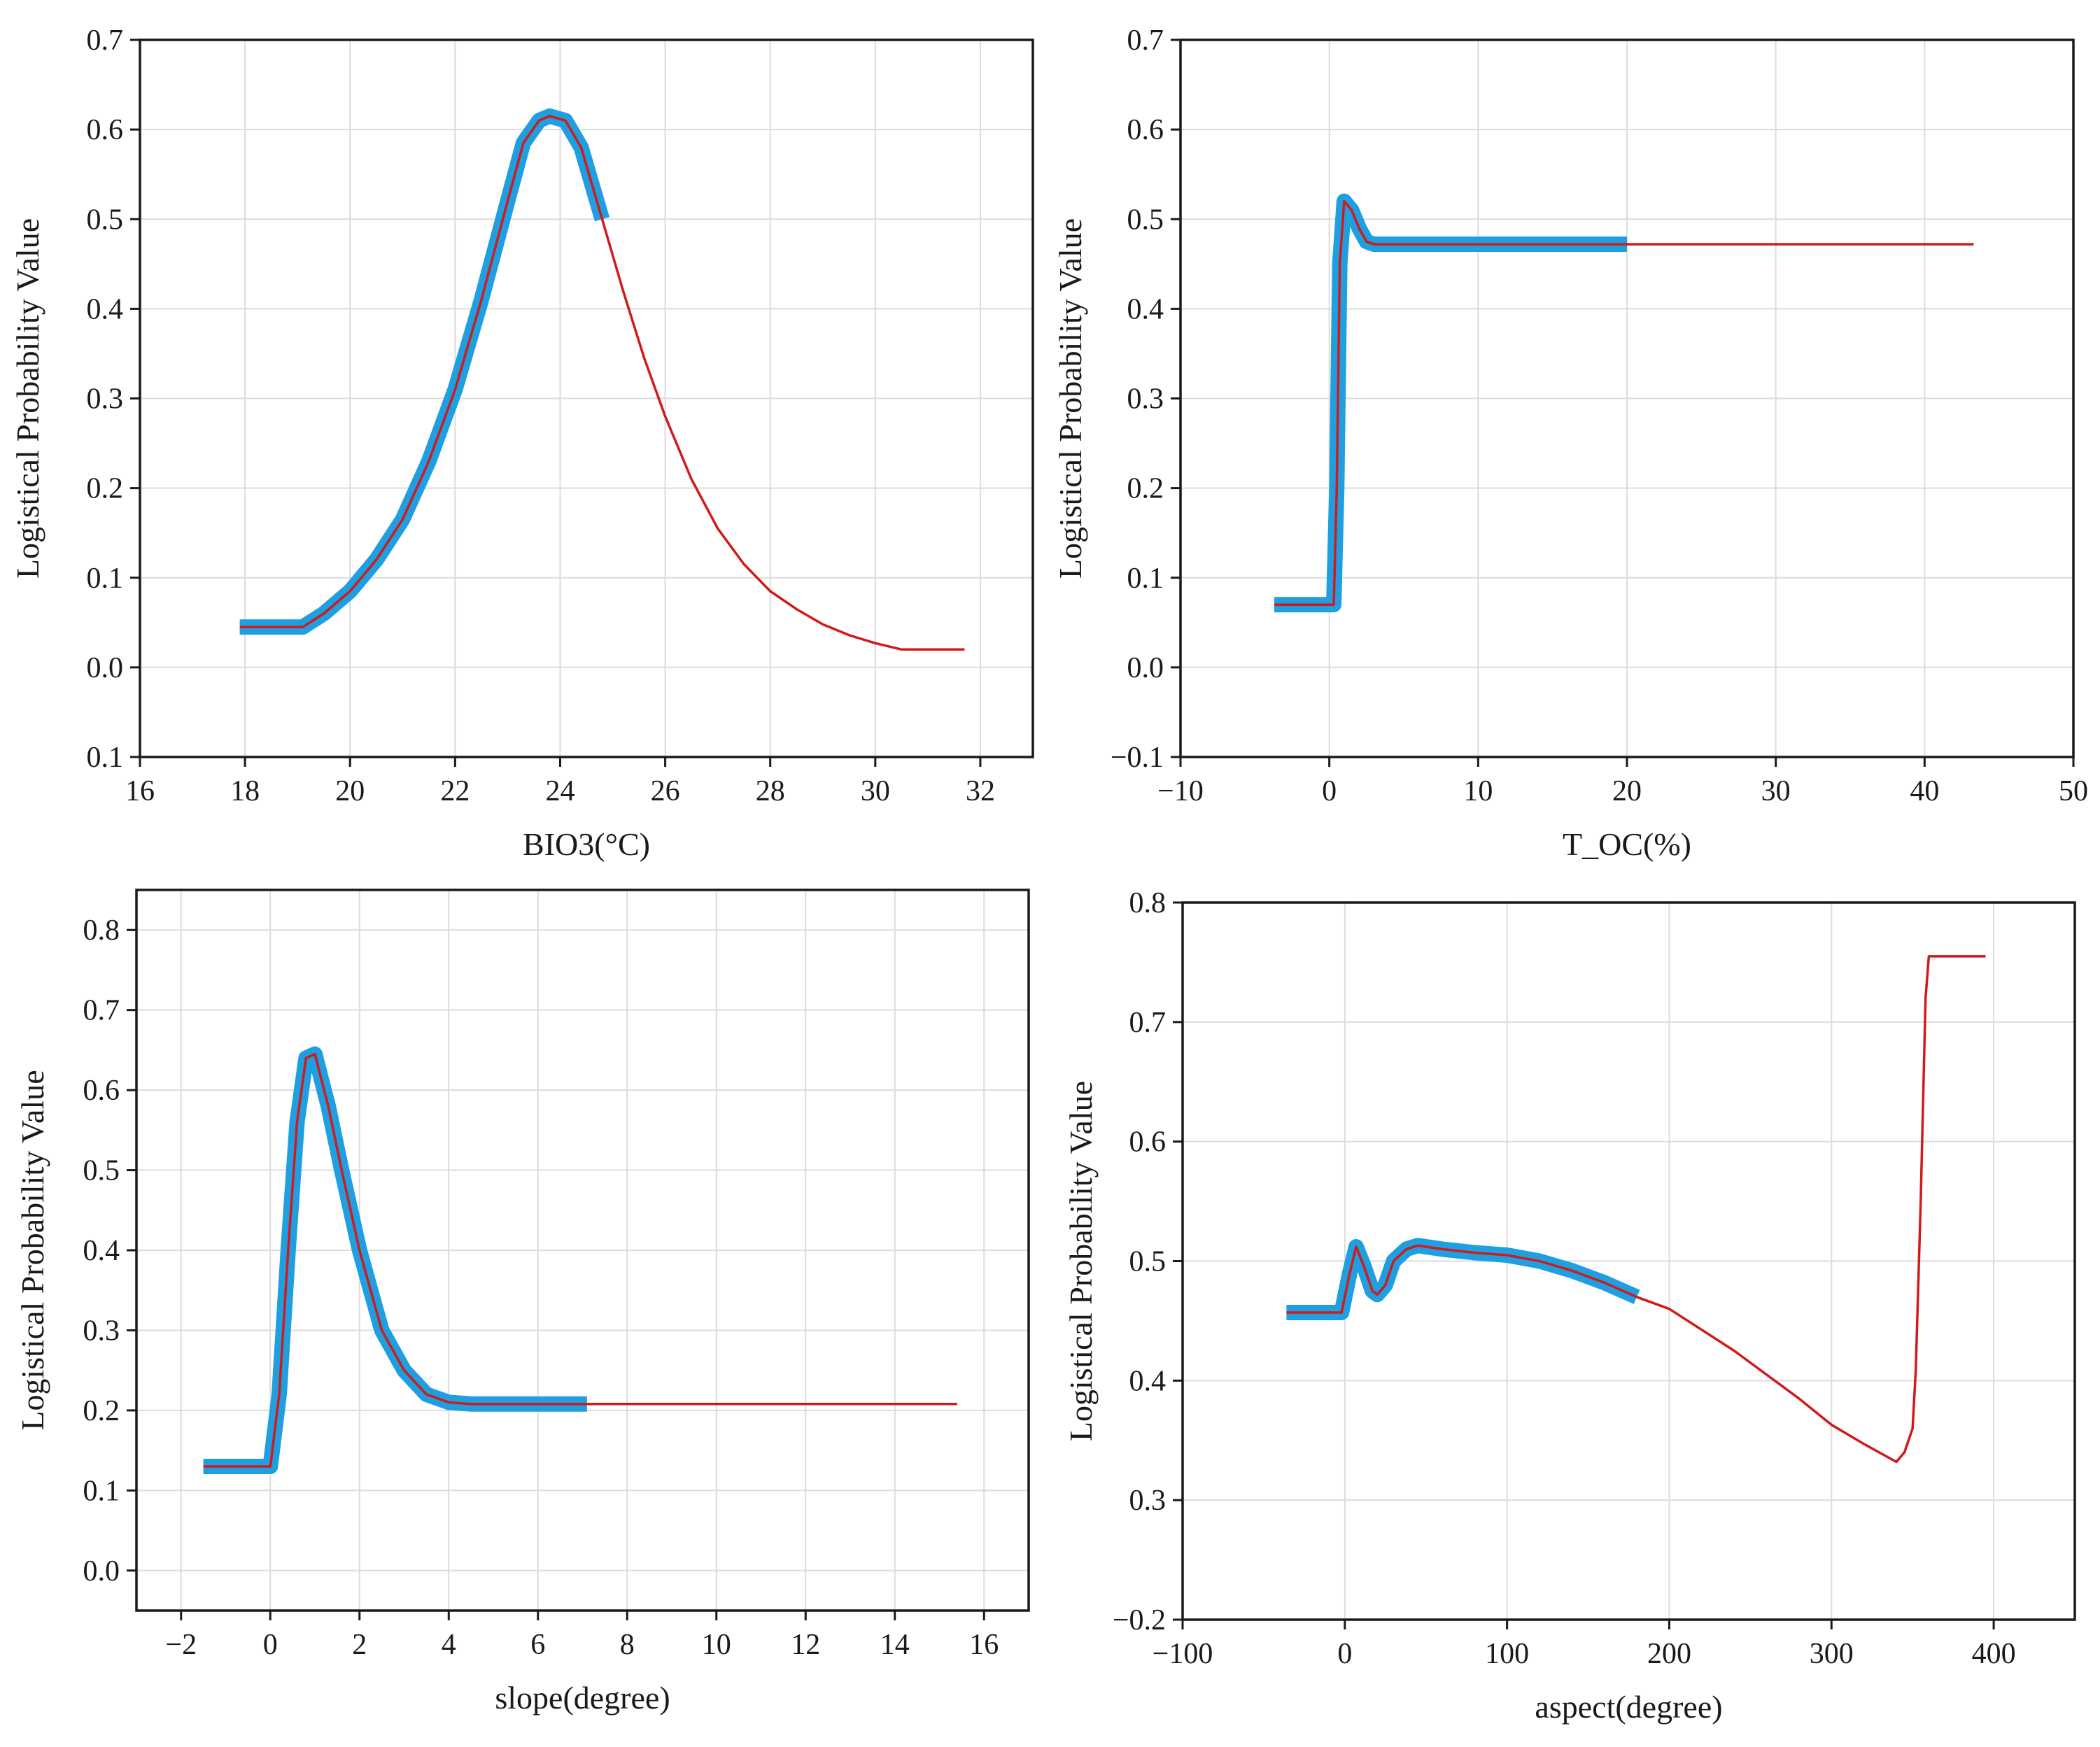  What do you see at coordinates (2073, 791) in the screenshot?
I see `x-tick-label: 50` at bounding box center [2073, 791].